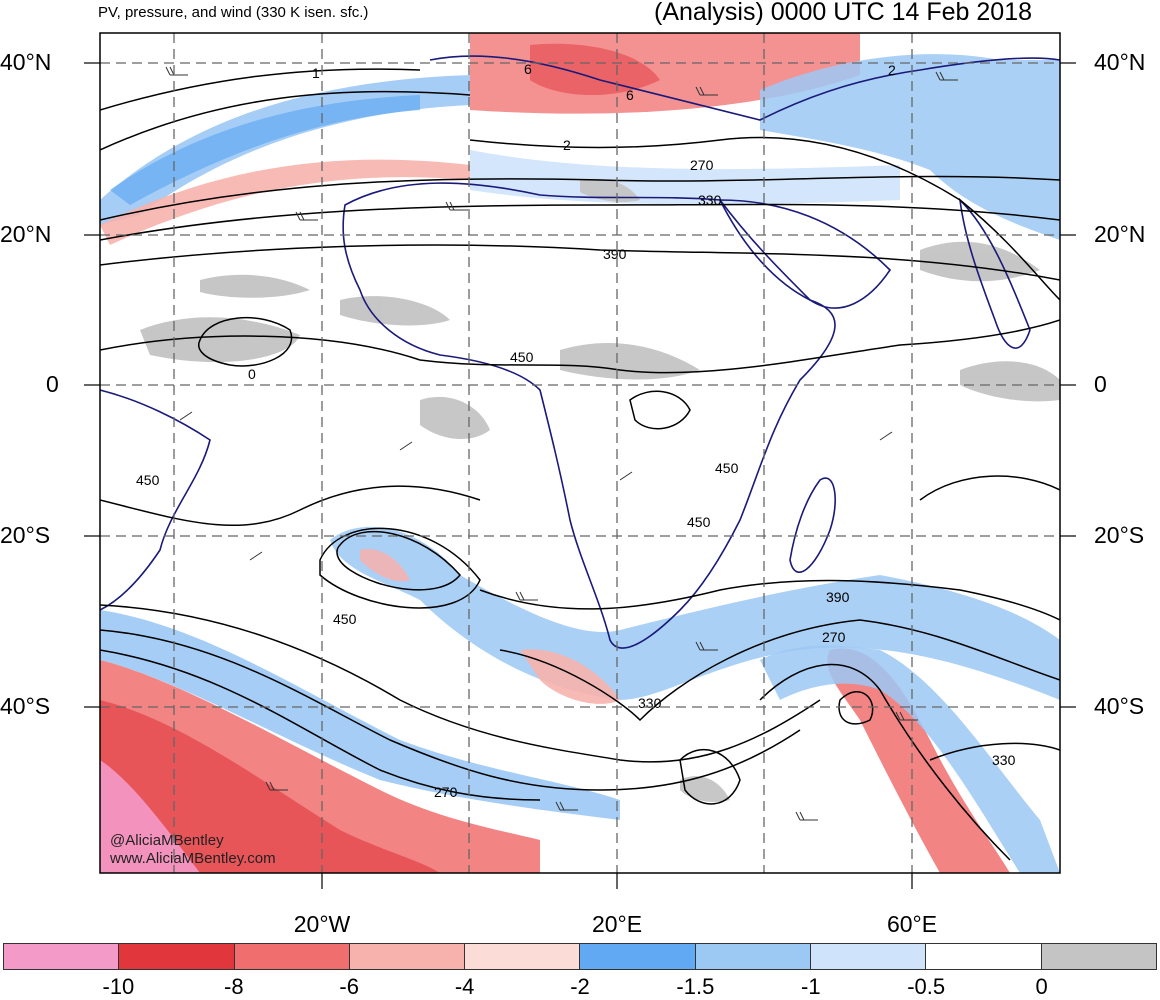 This screenshot has height=1000, width=1160. What do you see at coordinates (1120, 234) in the screenshot?
I see `lat-label-20n-right: 20°N` at bounding box center [1120, 234].